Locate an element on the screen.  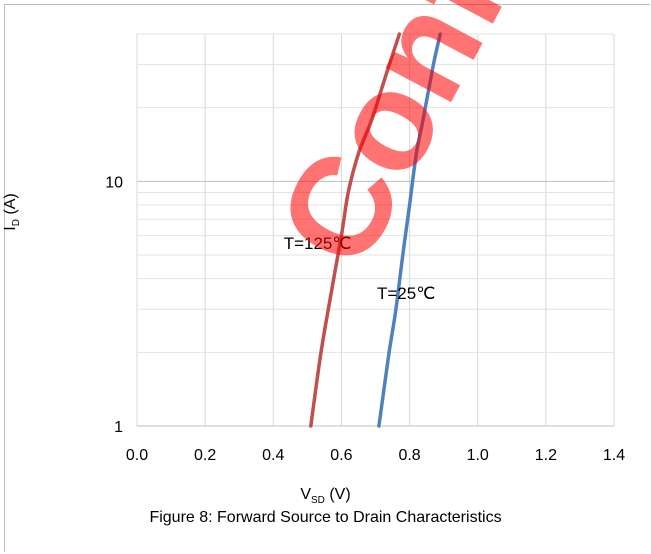
x-tick-label: 1.4 is located at coordinates (614, 455).